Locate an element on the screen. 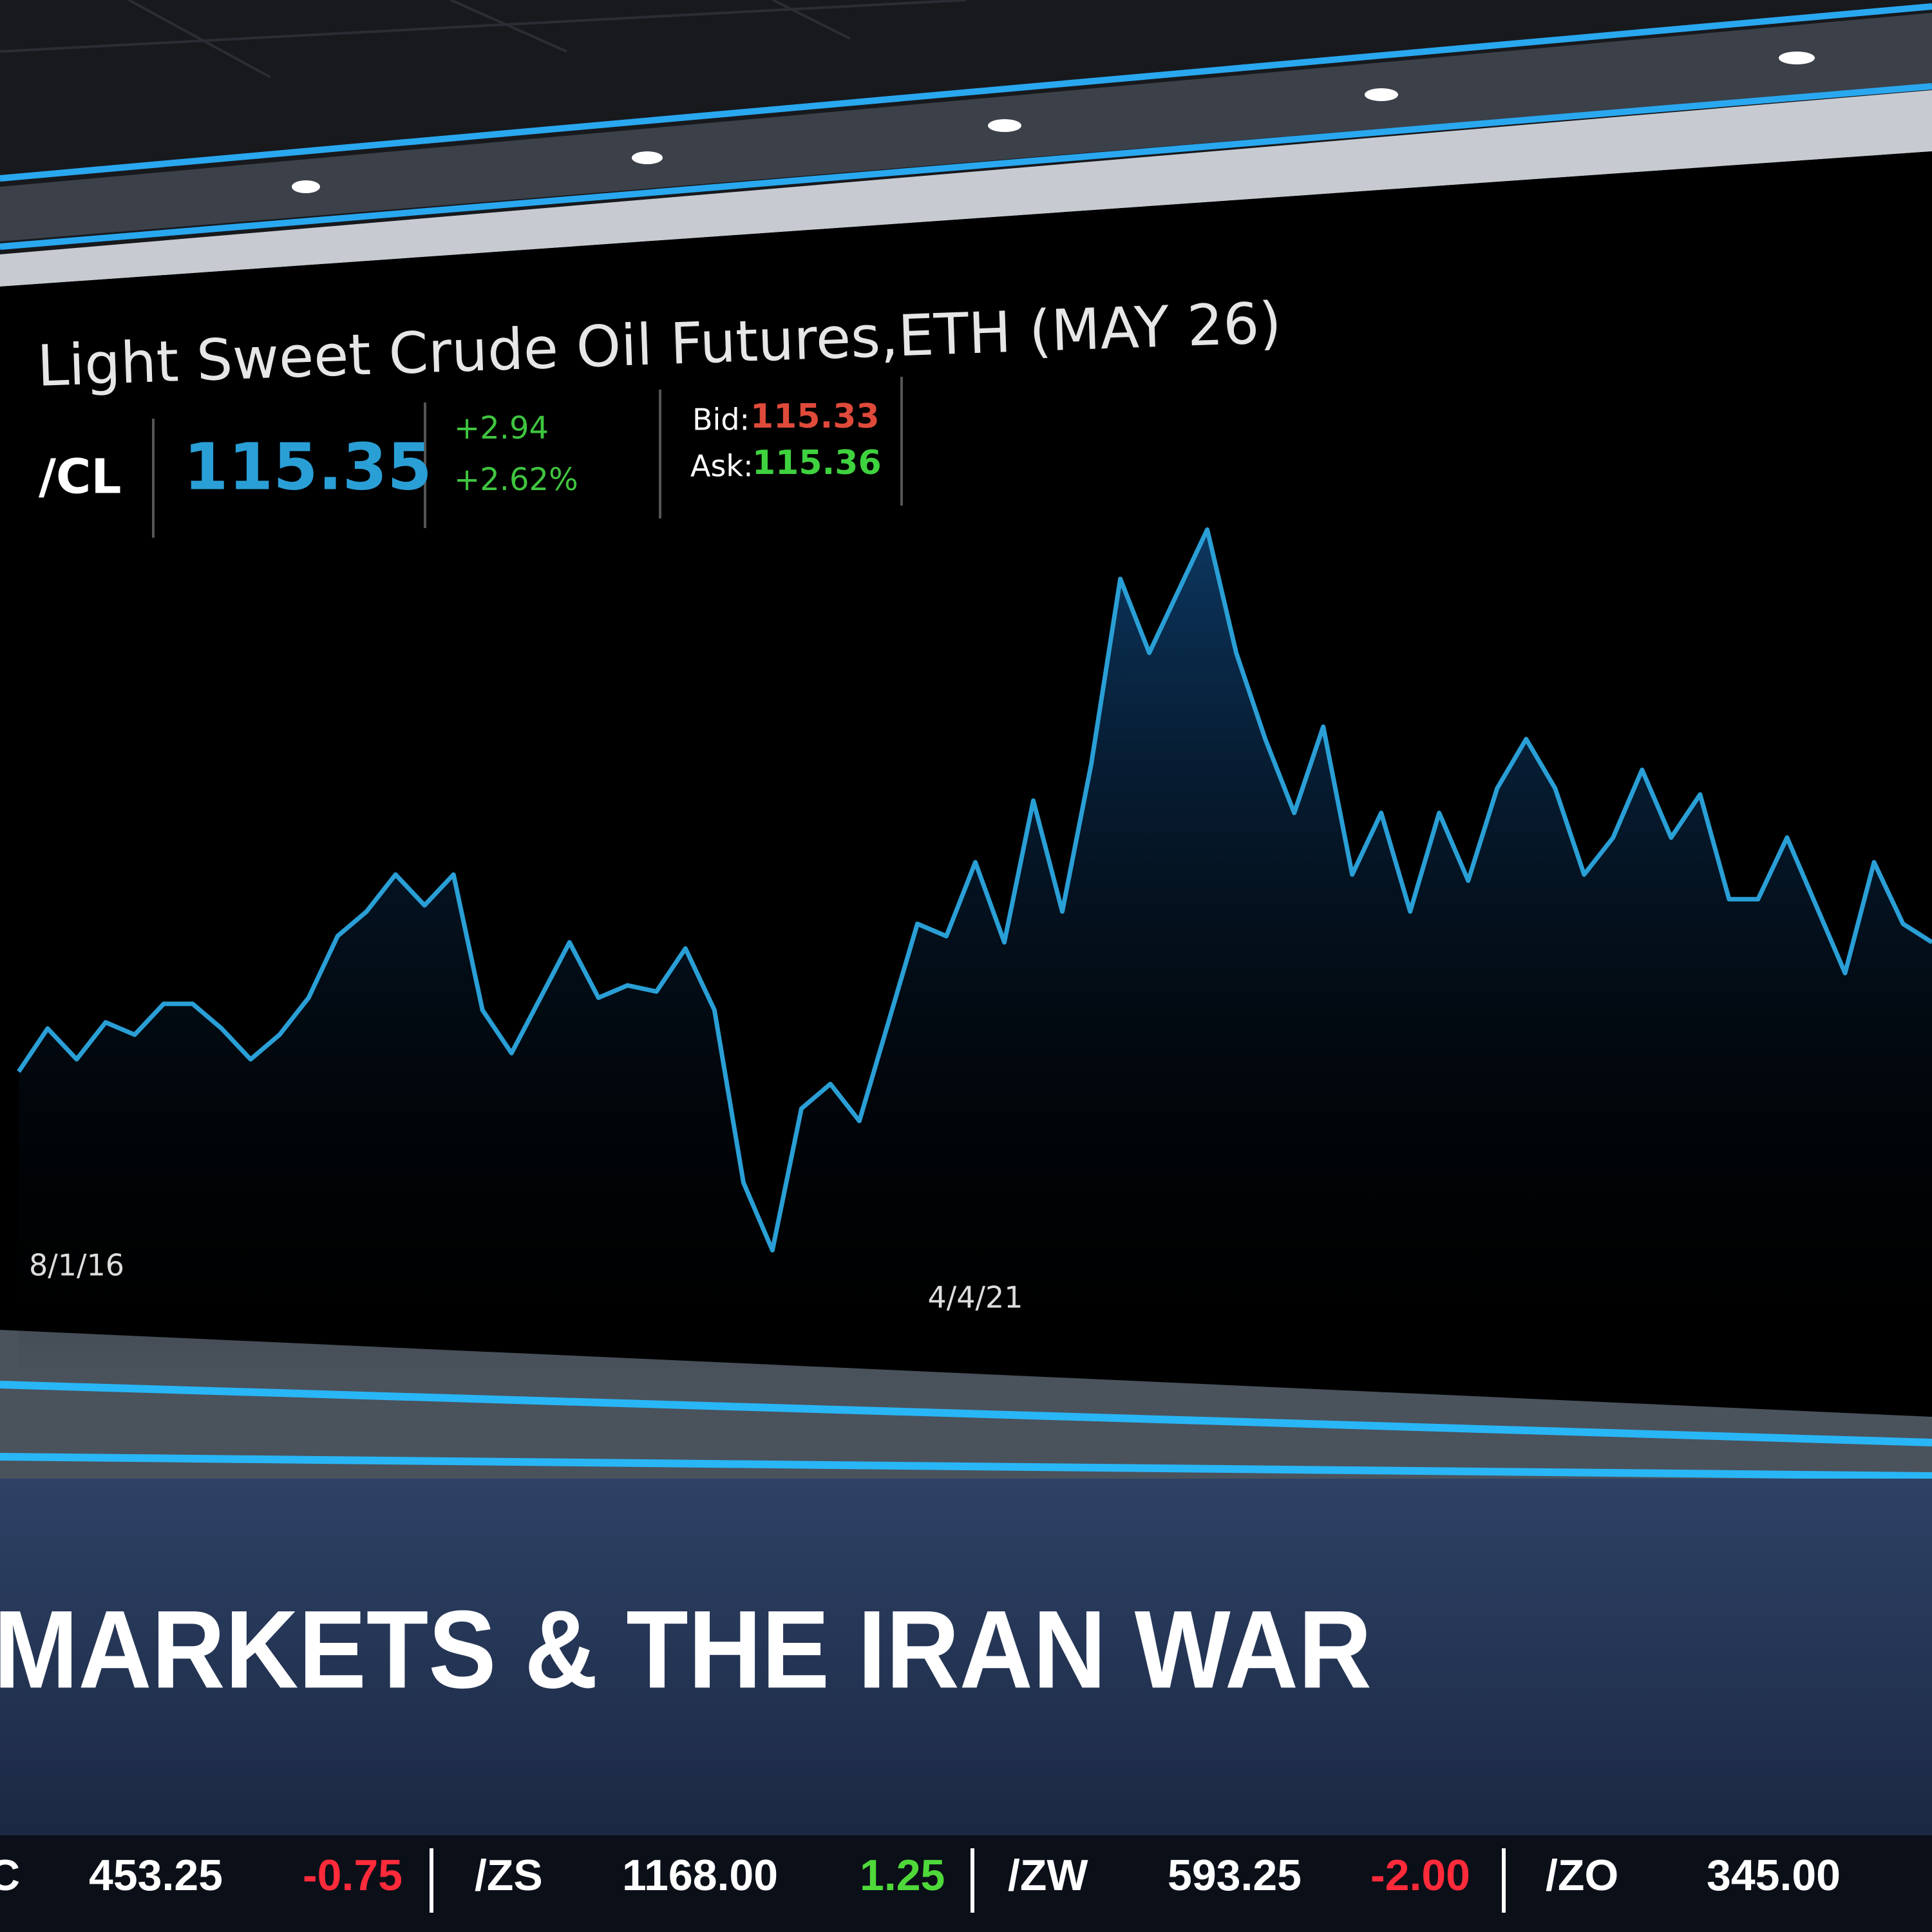 This screenshot has height=1932, width=1932. ticker-symbol: /ZO is located at coordinates (1582, 1876).